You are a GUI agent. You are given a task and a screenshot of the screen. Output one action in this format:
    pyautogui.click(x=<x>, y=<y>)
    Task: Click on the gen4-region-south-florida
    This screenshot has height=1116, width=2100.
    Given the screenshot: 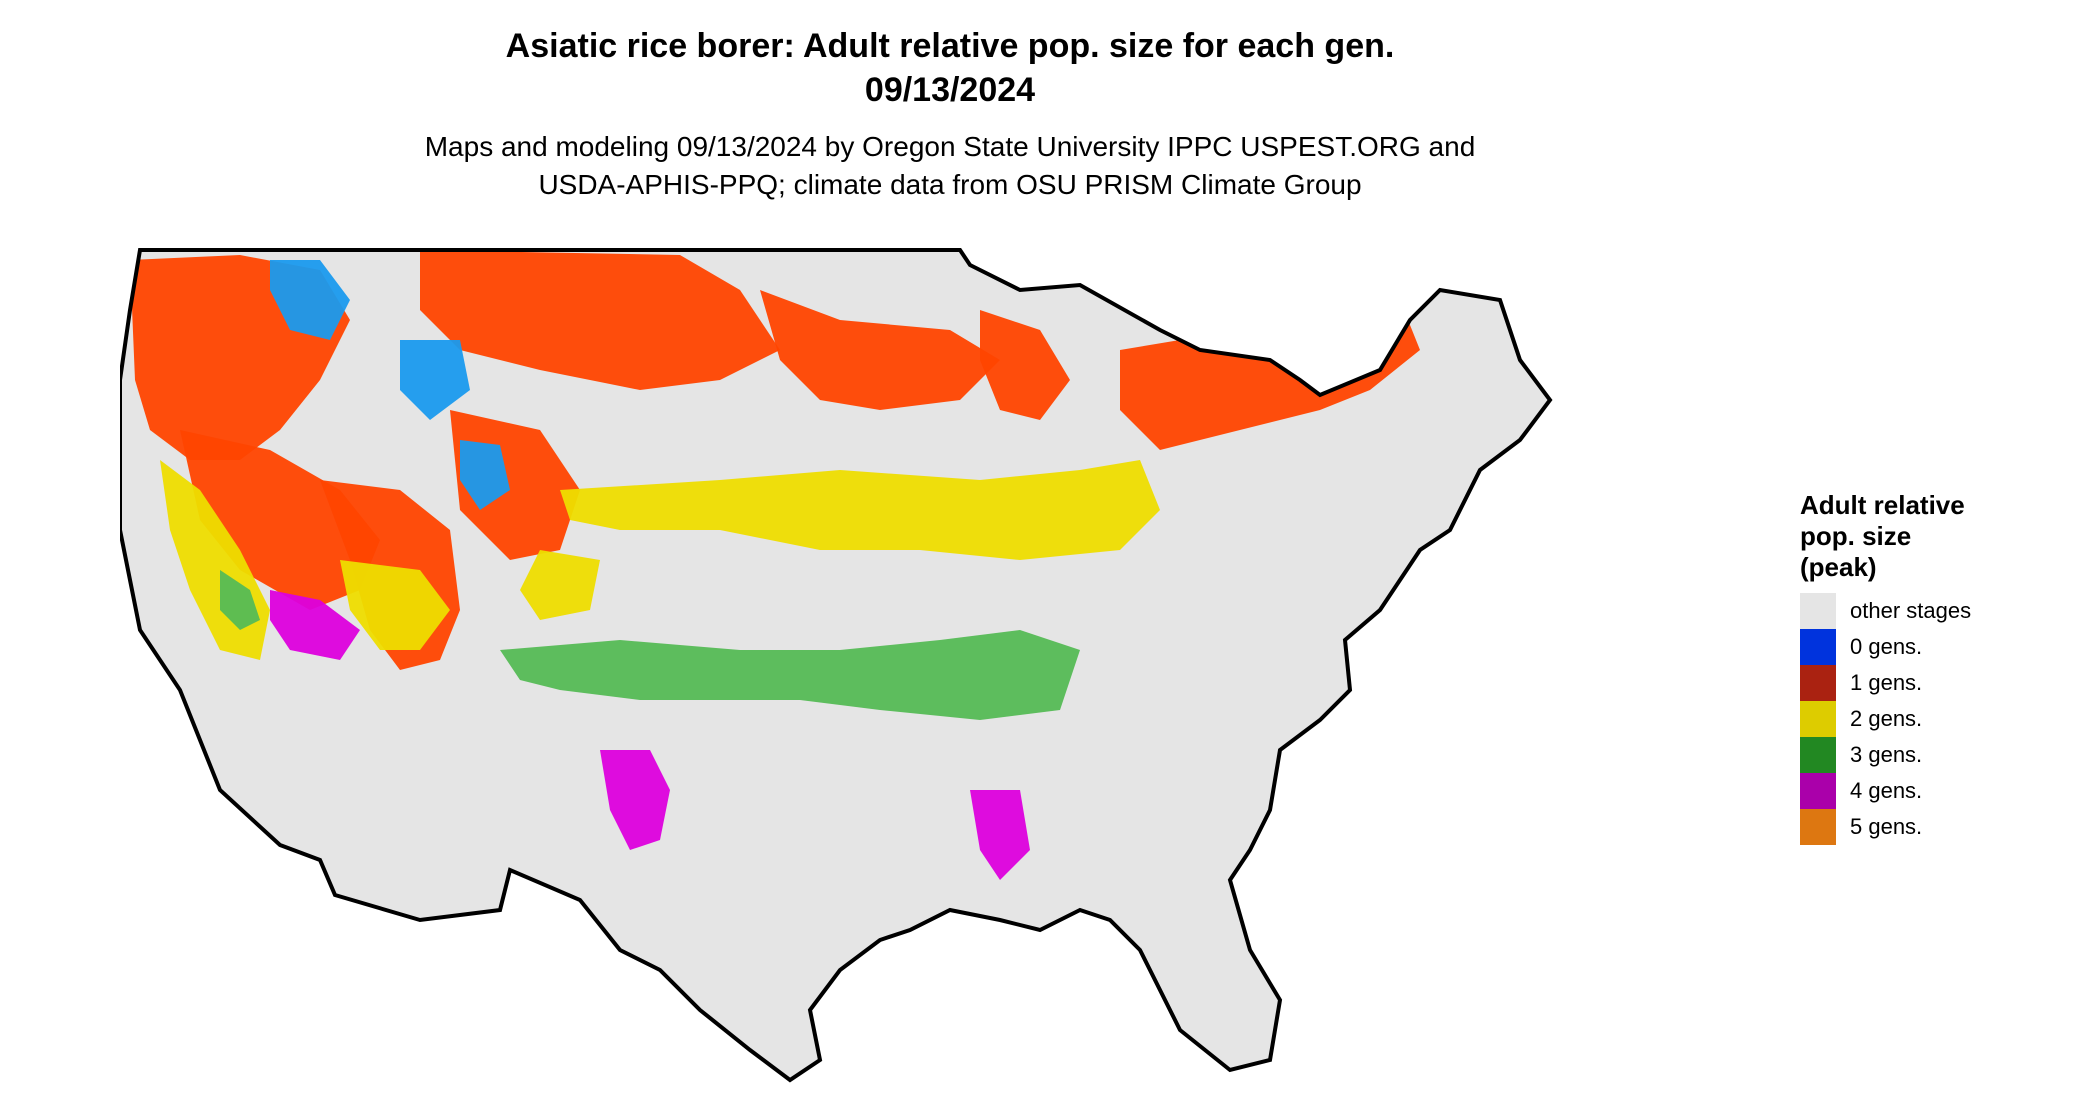 What is the action you would take?
    pyautogui.click(x=1000, y=835)
    